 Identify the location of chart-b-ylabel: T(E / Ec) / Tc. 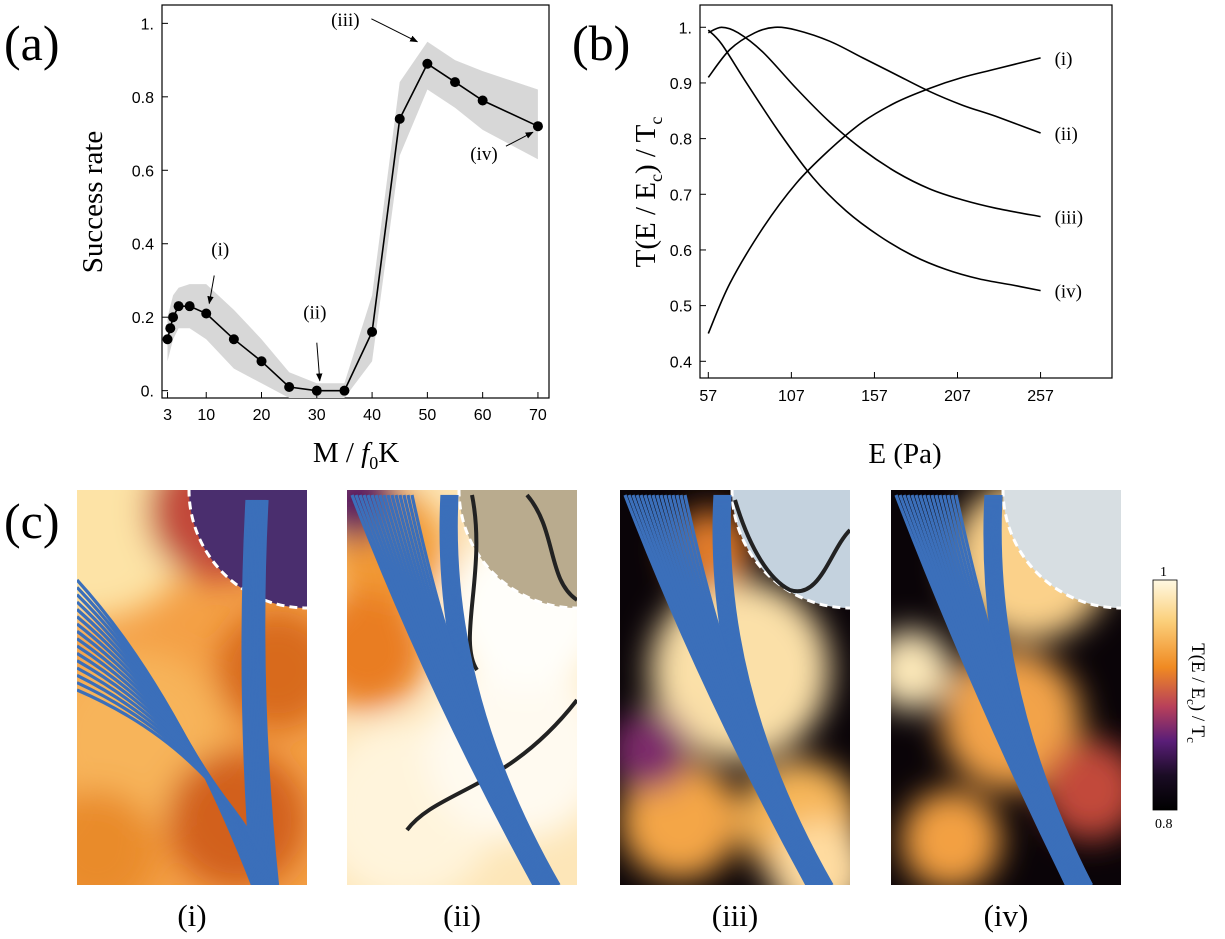
(648, 192).